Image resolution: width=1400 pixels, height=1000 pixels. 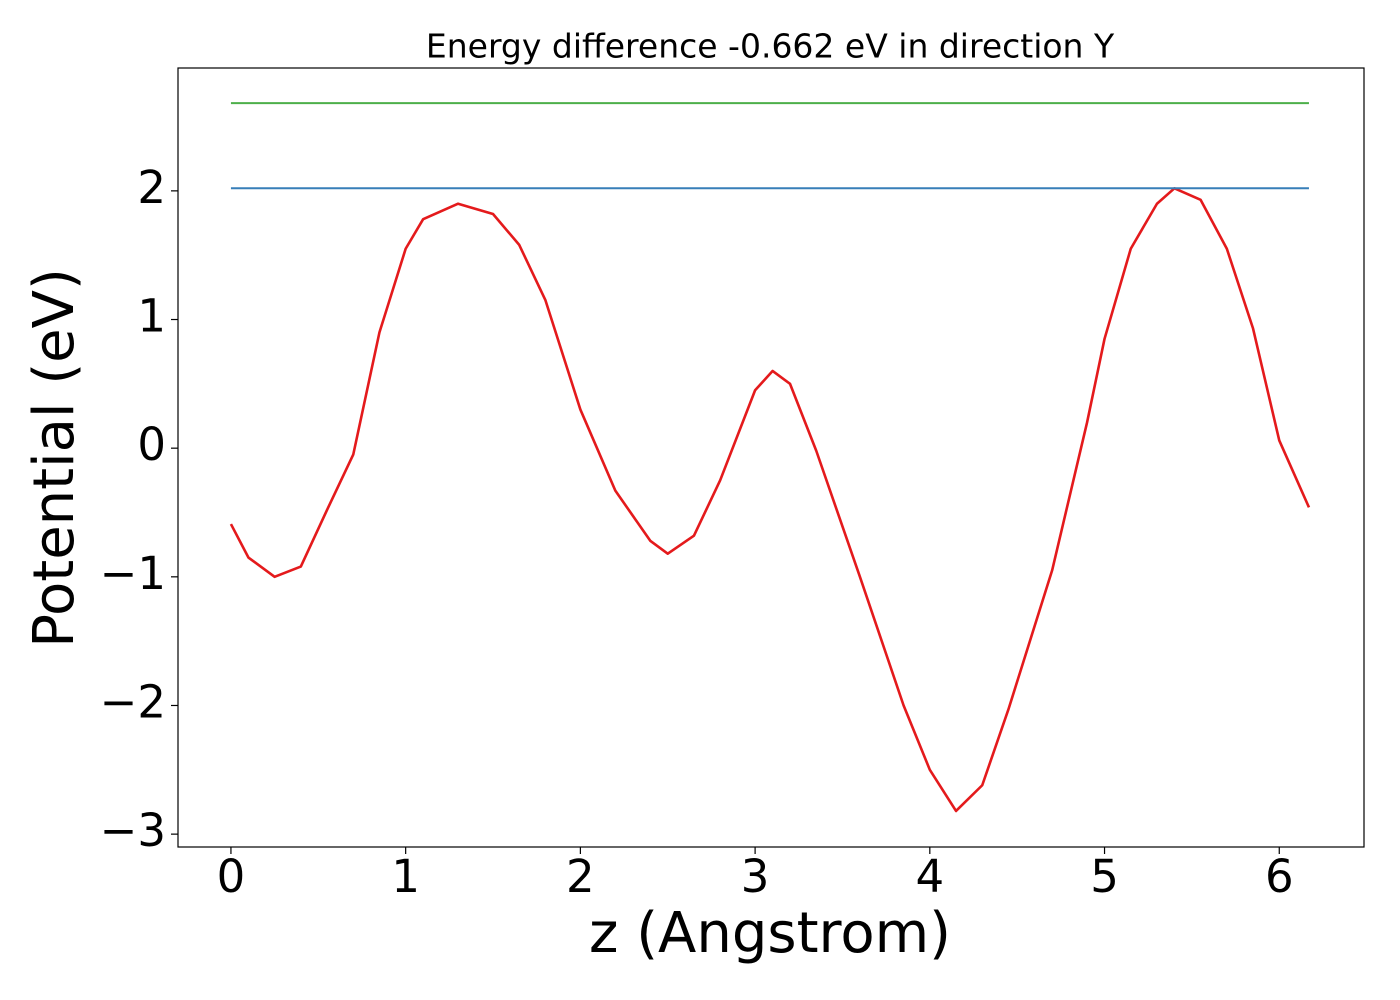 What do you see at coordinates (54, 458) in the screenshot?
I see `y-axis-label: Potential (eV)` at bounding box center [54, 458].